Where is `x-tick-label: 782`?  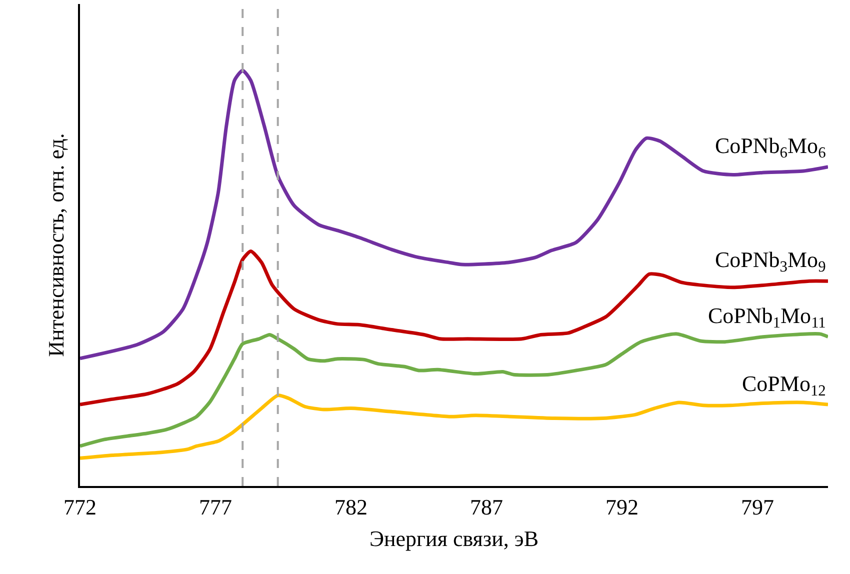 x-tick-label: 782 is located at coordinates (351, 507).